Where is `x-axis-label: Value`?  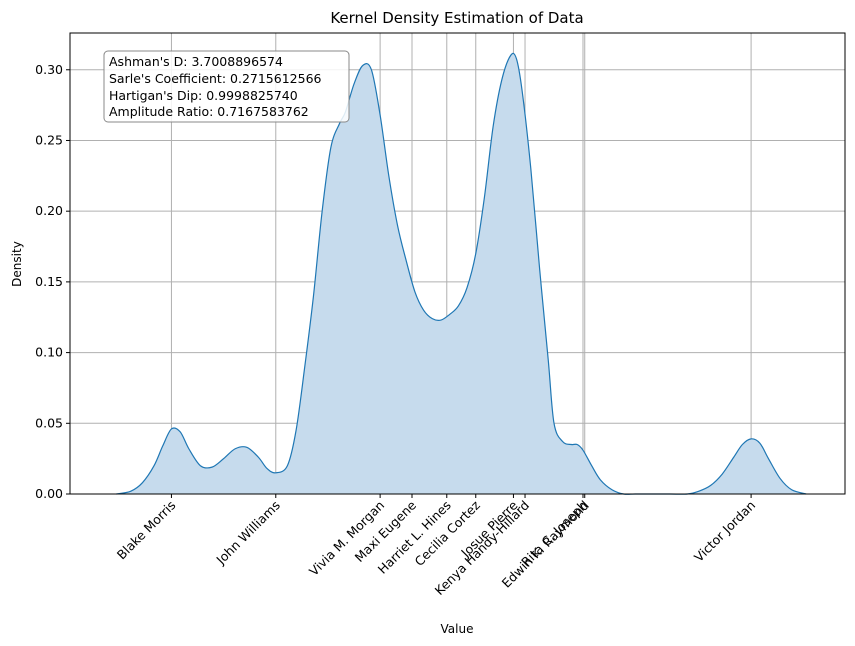
x-axis-label: Value is located at coordinates (457, 629).